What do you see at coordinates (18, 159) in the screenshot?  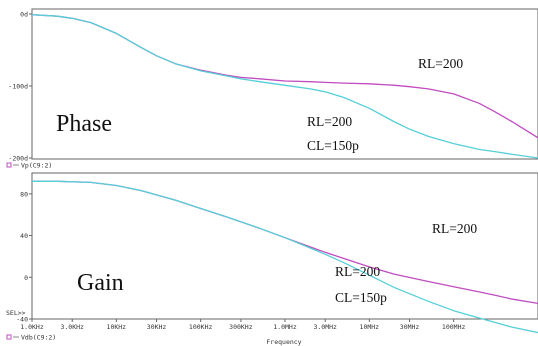 I see `phase-y-tick-label: -200d` at bounding box center [18, 159].